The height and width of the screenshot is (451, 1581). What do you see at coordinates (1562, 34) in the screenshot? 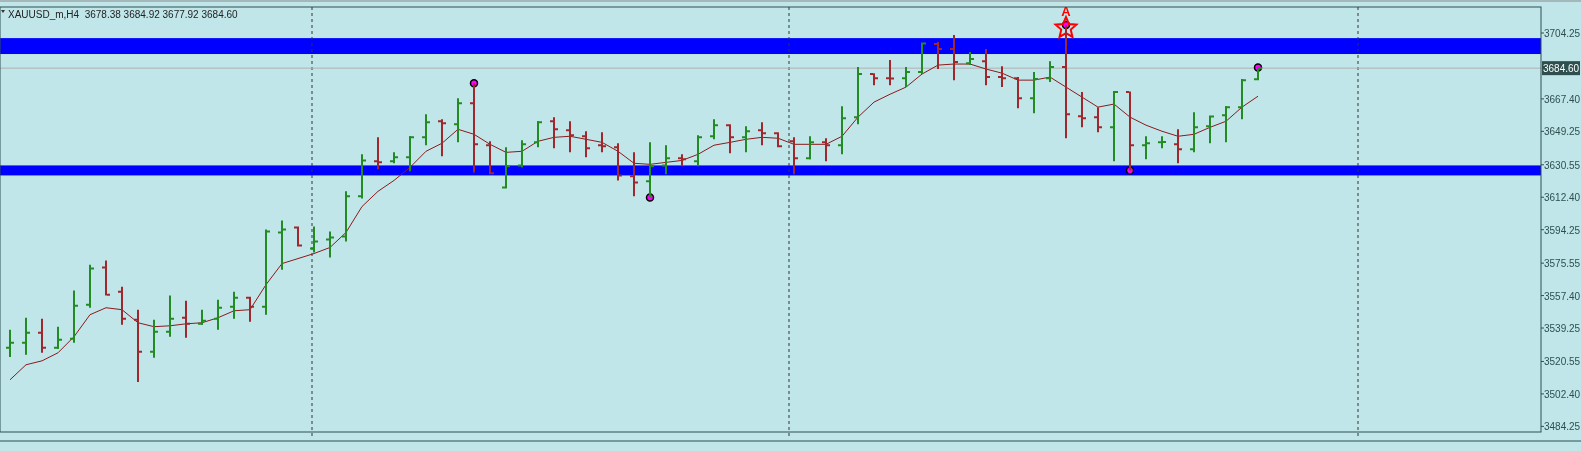
I see `y-tick-label: 3704.25` at bounding box center [1562, 34].